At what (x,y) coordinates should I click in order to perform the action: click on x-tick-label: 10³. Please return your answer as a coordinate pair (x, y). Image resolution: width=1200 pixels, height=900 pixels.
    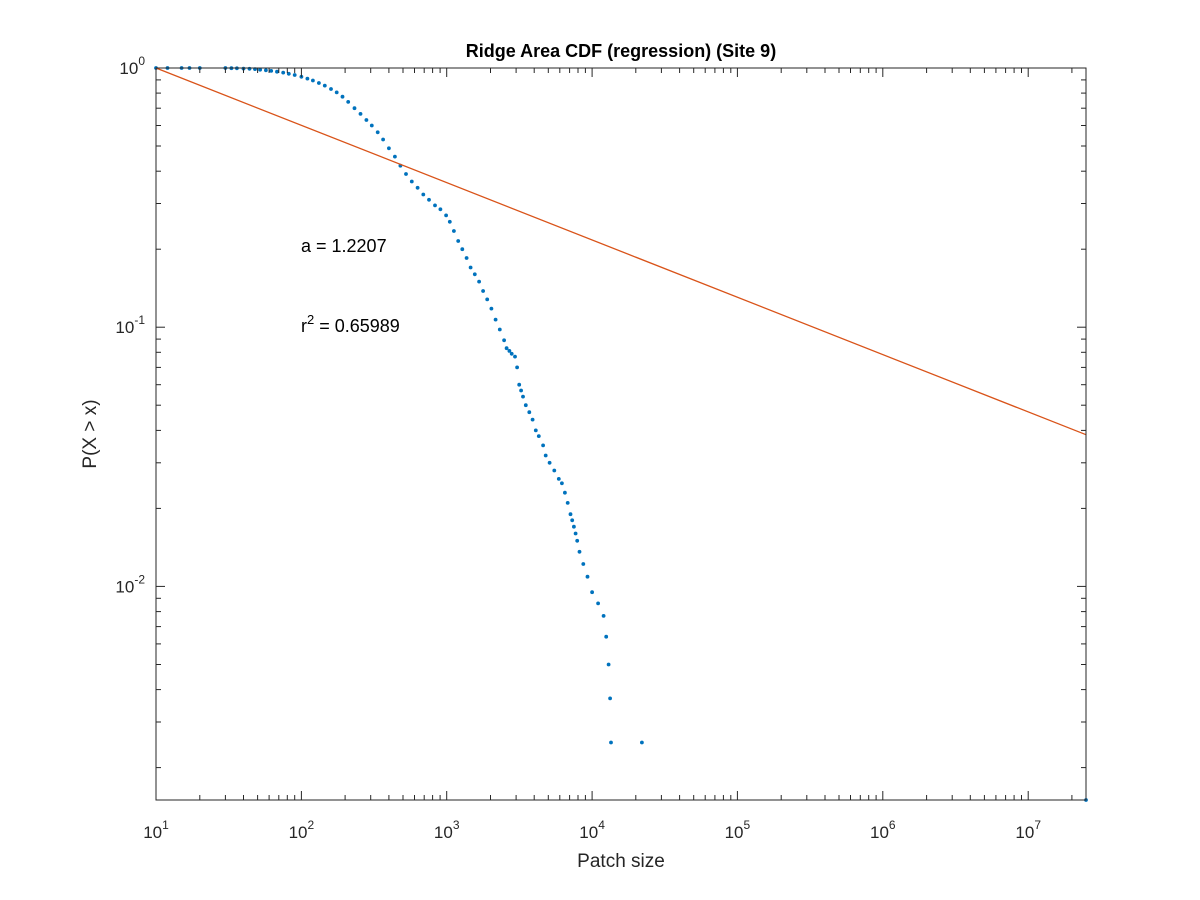
    Looking at the image, I should click on (447, 830).